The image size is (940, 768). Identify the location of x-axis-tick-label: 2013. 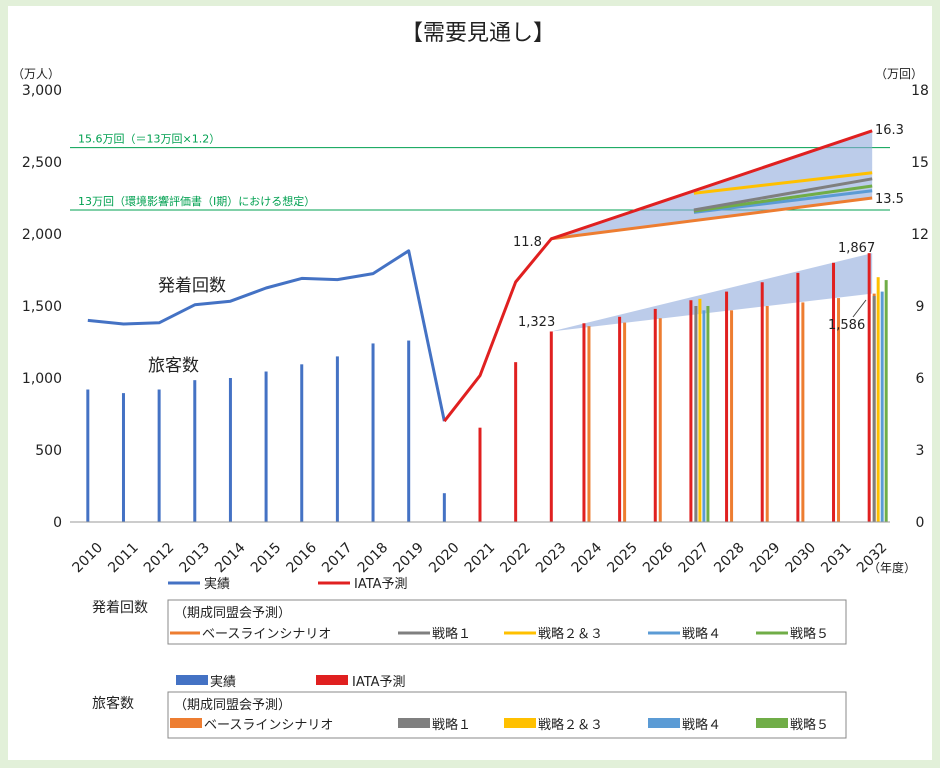
(195, 558).